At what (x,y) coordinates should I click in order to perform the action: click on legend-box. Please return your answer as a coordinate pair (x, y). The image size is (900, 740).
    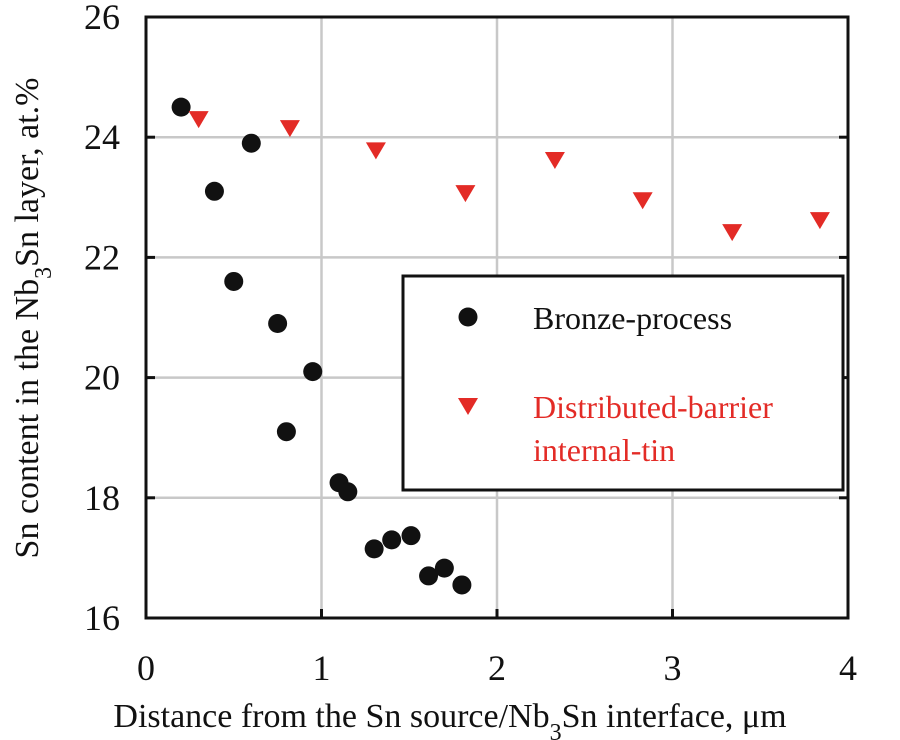
    Looking at the image, I should click on (623, 383).